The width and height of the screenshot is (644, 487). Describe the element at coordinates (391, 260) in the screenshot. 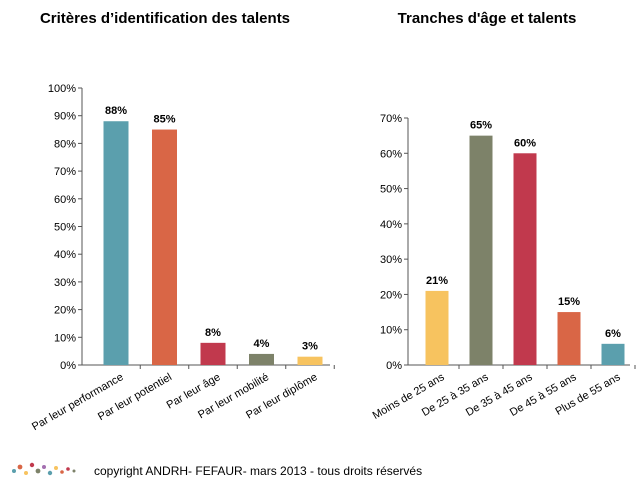

I see `age-y-tick-label: 30%` at that location.